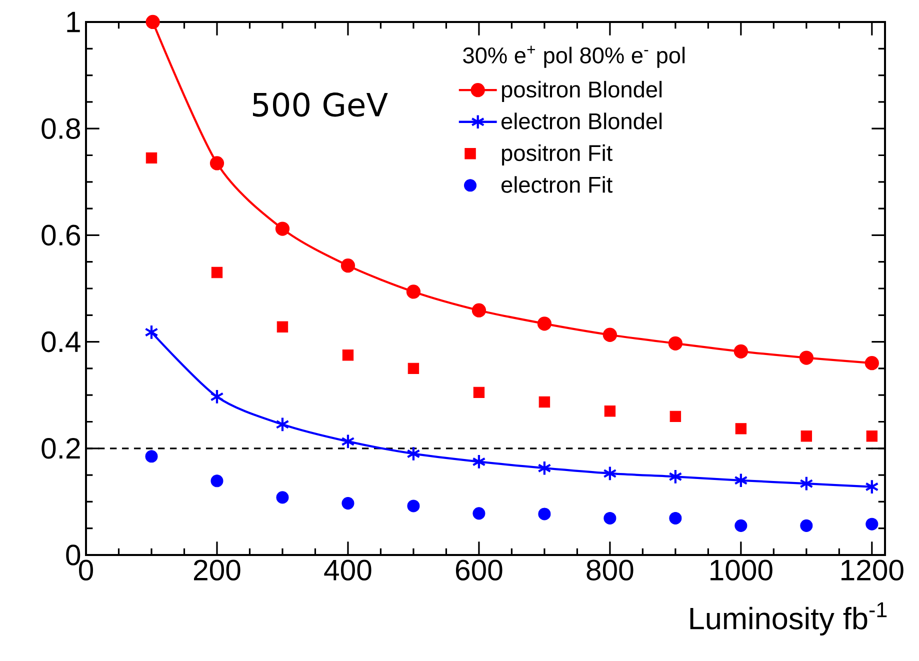 The width and height of the screenshot is (919, 661). I want to click on annotation: 500 GeV, so click(320, 104).